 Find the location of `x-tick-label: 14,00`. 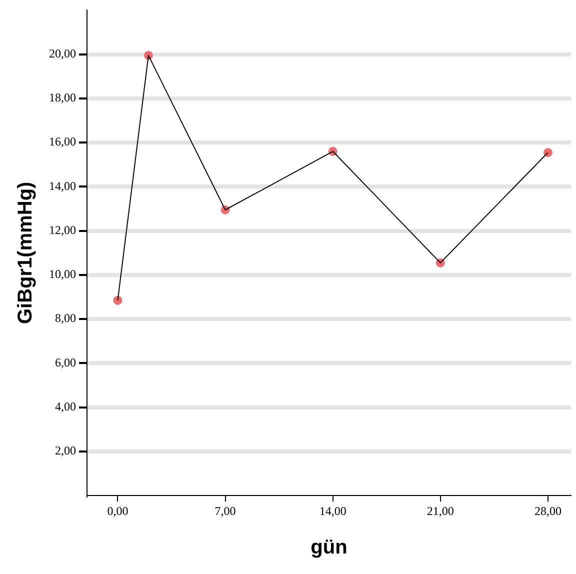

x-tick-label: 14,00 is located at coordinates (332, 511).